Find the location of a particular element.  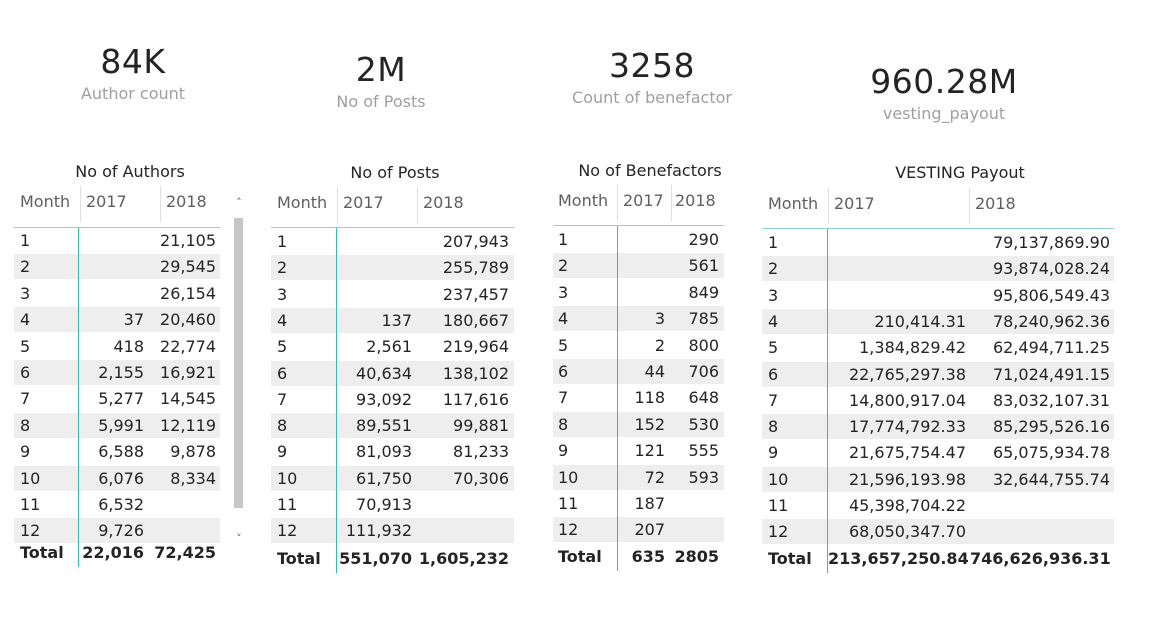

table-row: 4 37 20,460 is located at coordinates (117, 319).